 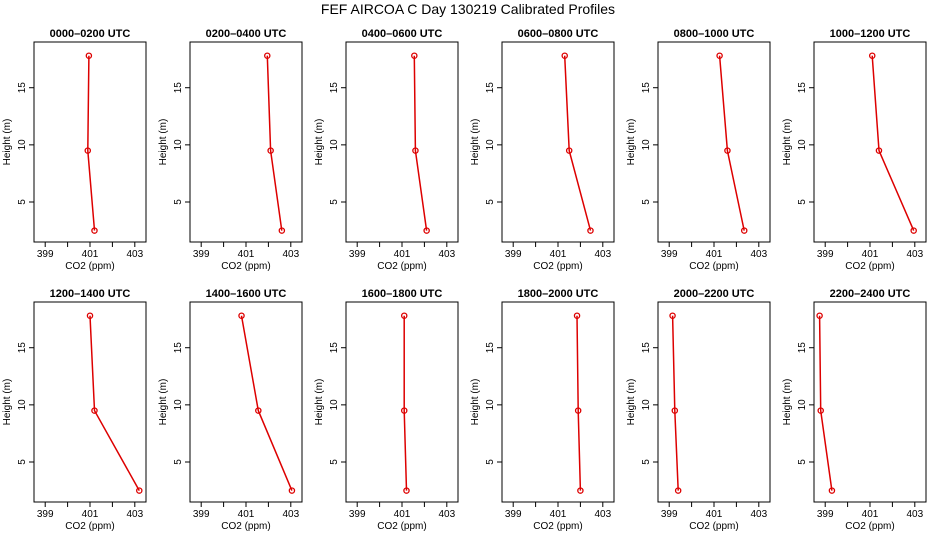 What do you see at coordinates (870, 294) in the screenshot?
I see `panel-title: 2200–2400 UTC` at bounding box center [870, 294].